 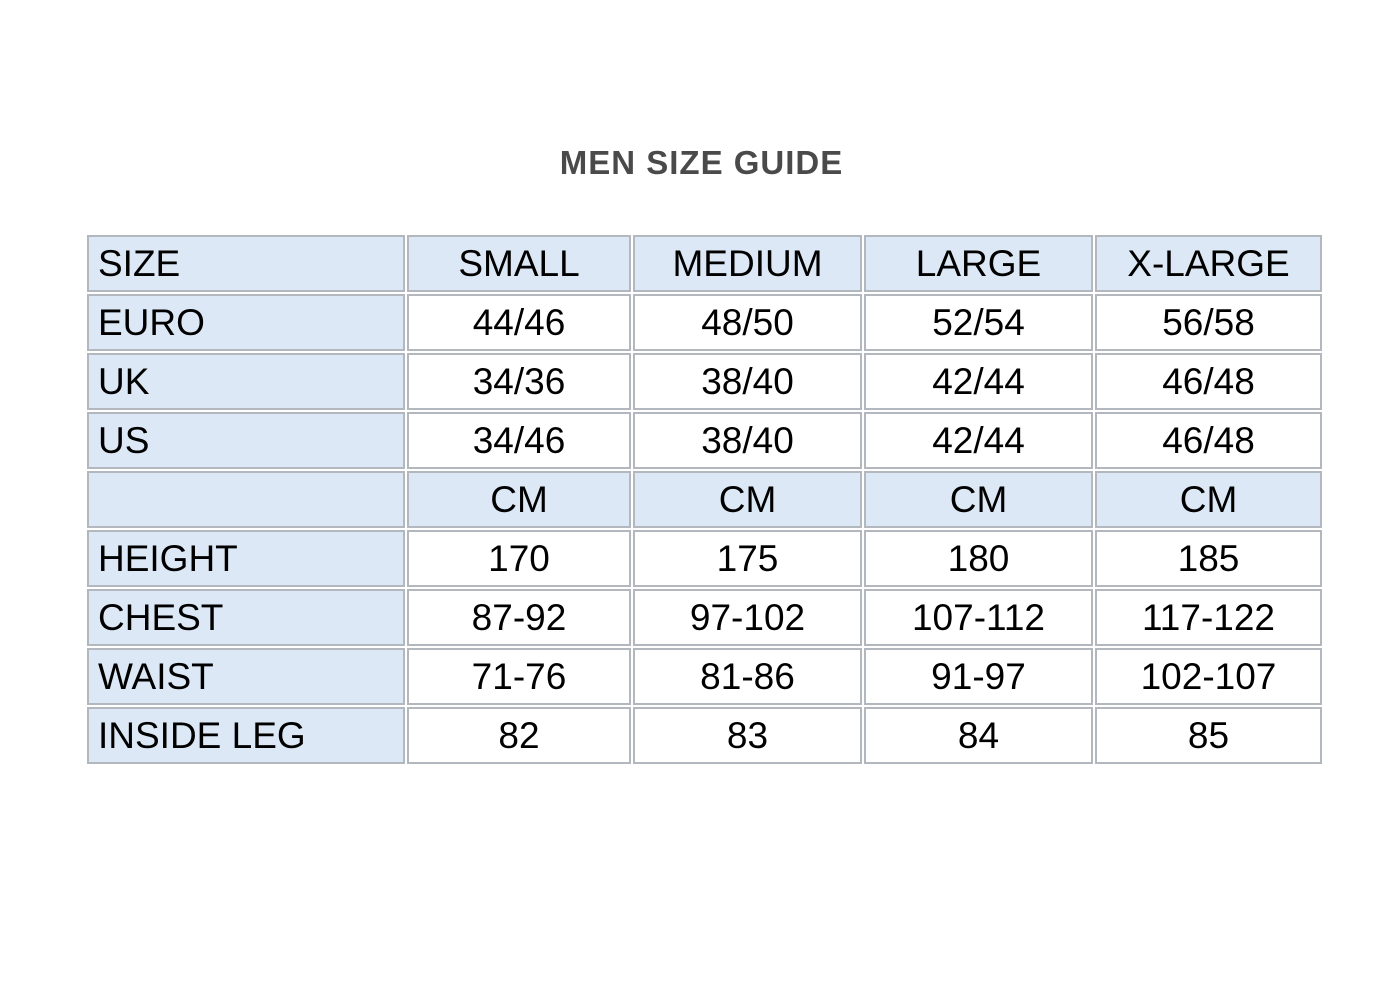 What do you see at coordinates (701, 162) in the screenshot?
I see `page-title: MEN SIZE GUIDE` at bounding box center [701, 162].